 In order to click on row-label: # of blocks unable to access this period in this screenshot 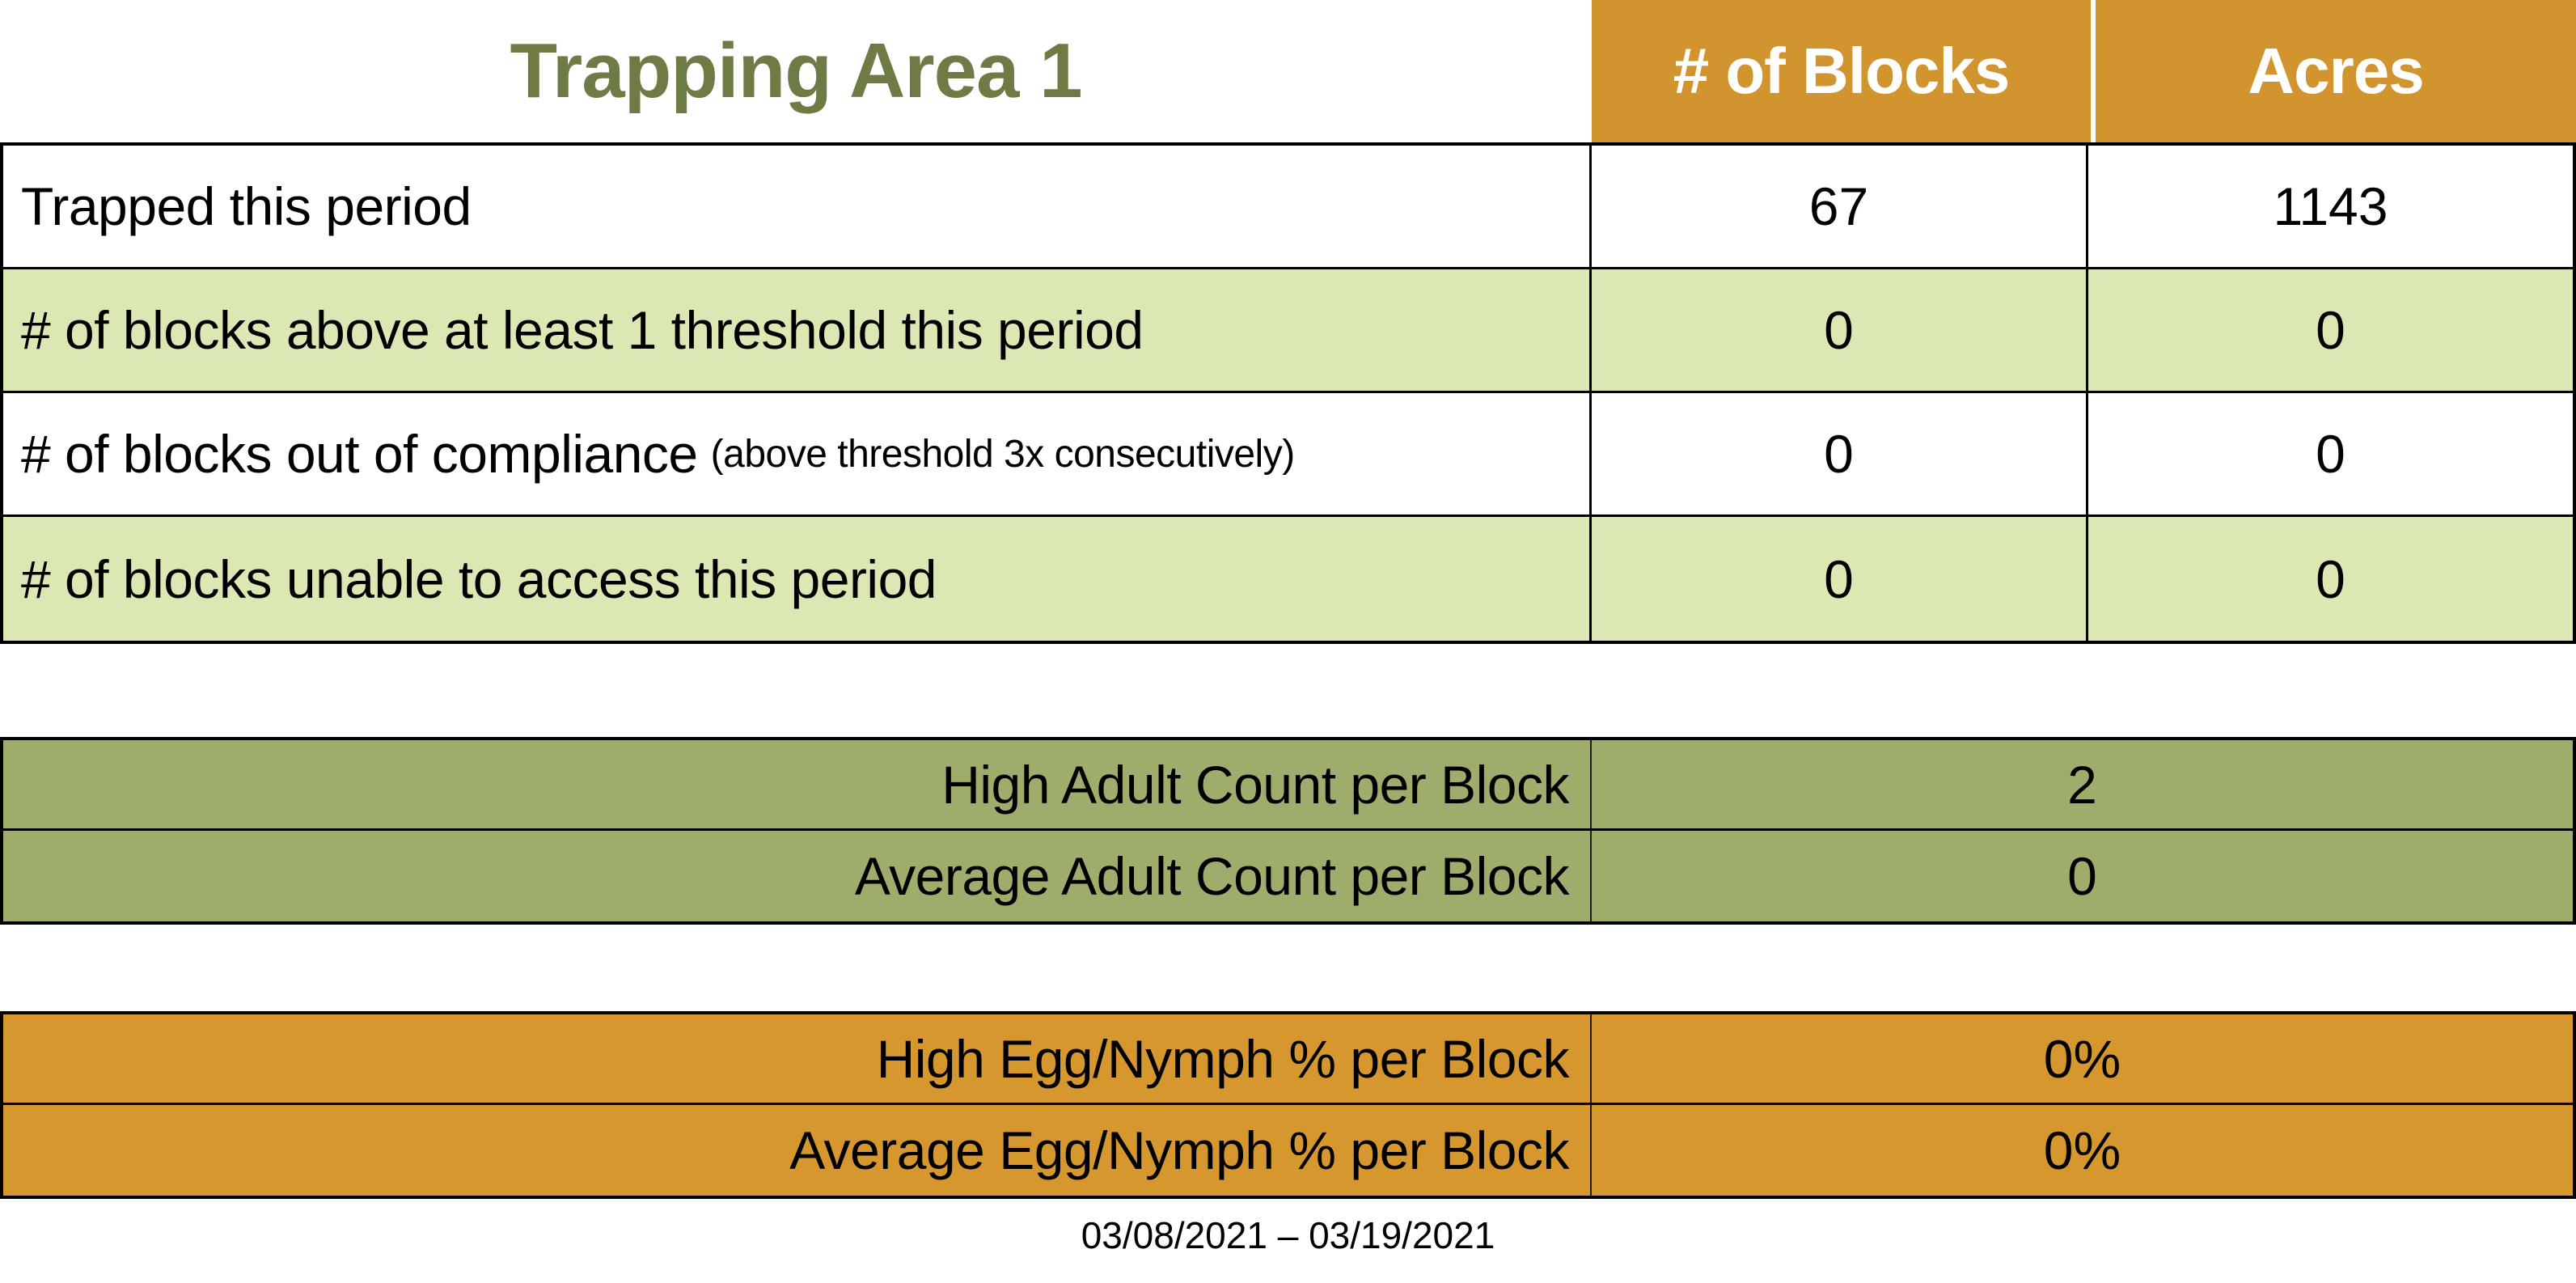, I will do `click(798, 579)`.